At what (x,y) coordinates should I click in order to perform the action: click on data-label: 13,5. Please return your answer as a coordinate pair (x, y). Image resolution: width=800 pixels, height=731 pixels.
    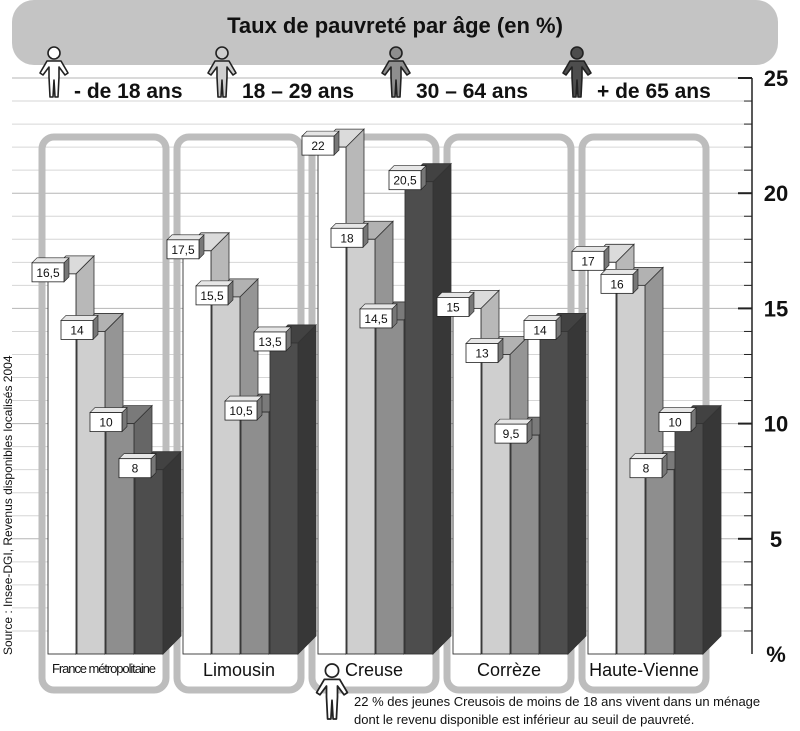
    Looking at the image, I should click on (270, 342).